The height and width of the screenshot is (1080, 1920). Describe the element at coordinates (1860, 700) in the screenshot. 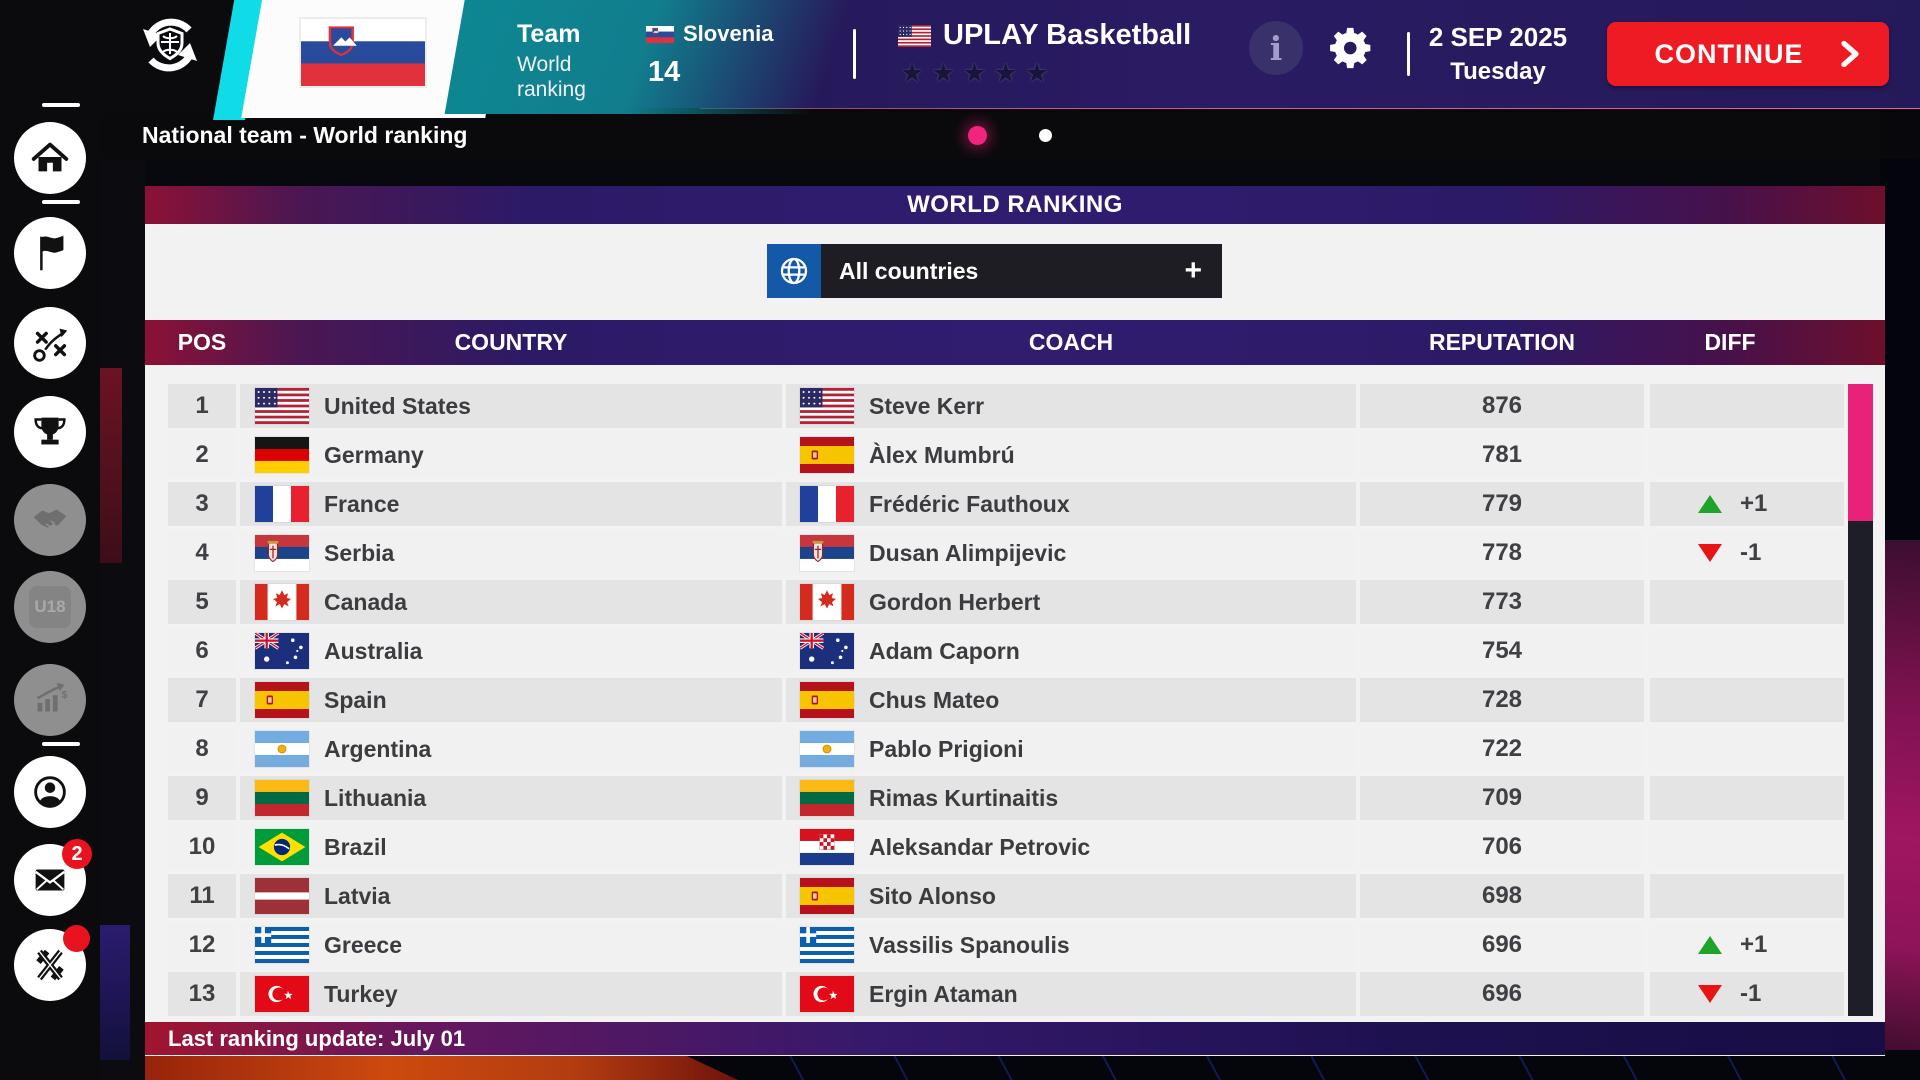

I see `table-scrollbar` at that location.